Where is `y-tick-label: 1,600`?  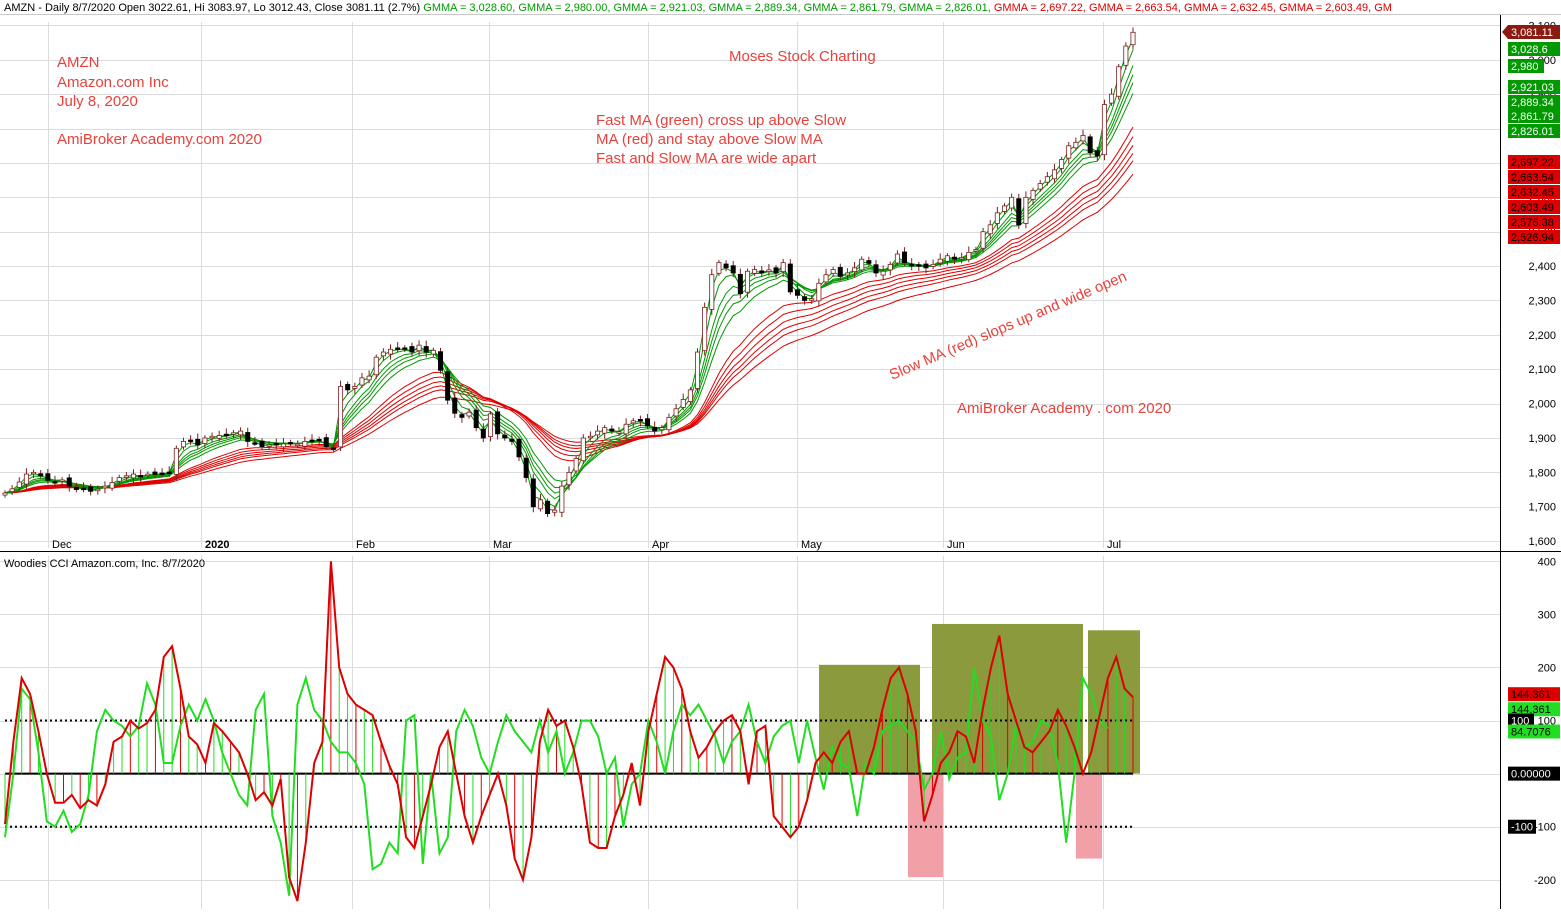 y-tick-label: 1,600 is located at coordinates (1542, 542).